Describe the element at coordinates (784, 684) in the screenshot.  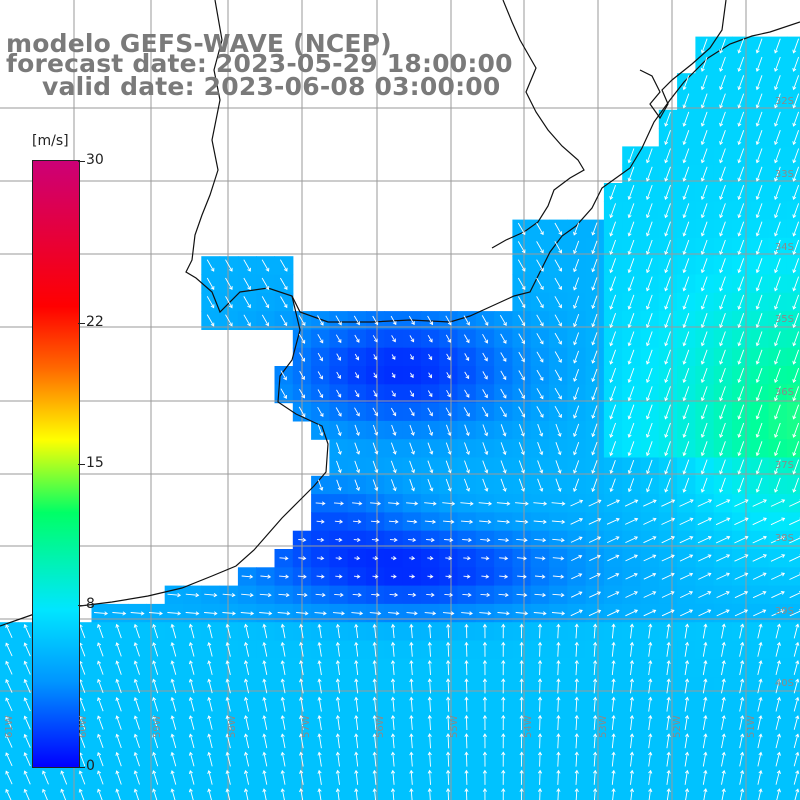
I see `latitude-label: 40S` at that location.